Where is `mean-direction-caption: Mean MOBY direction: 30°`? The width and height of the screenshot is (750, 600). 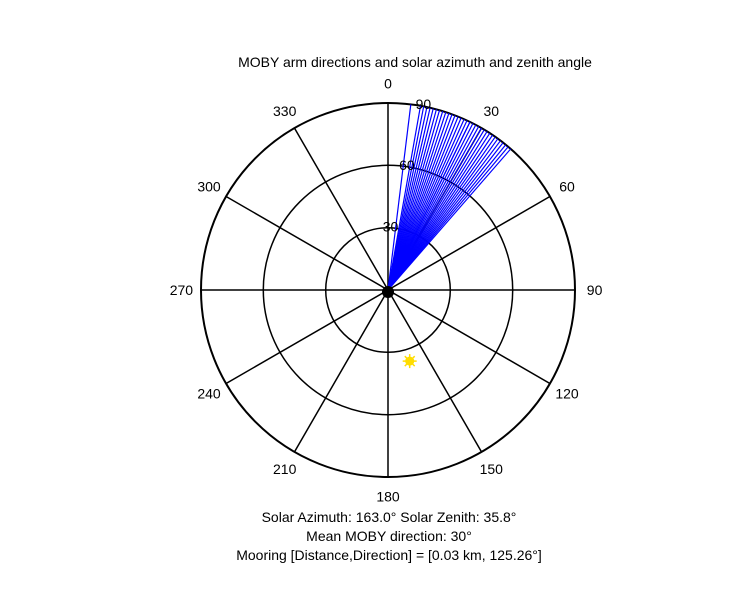 mean-direction-caption: Mean MOBY direction: 30° is located at coordinates (389, 536).